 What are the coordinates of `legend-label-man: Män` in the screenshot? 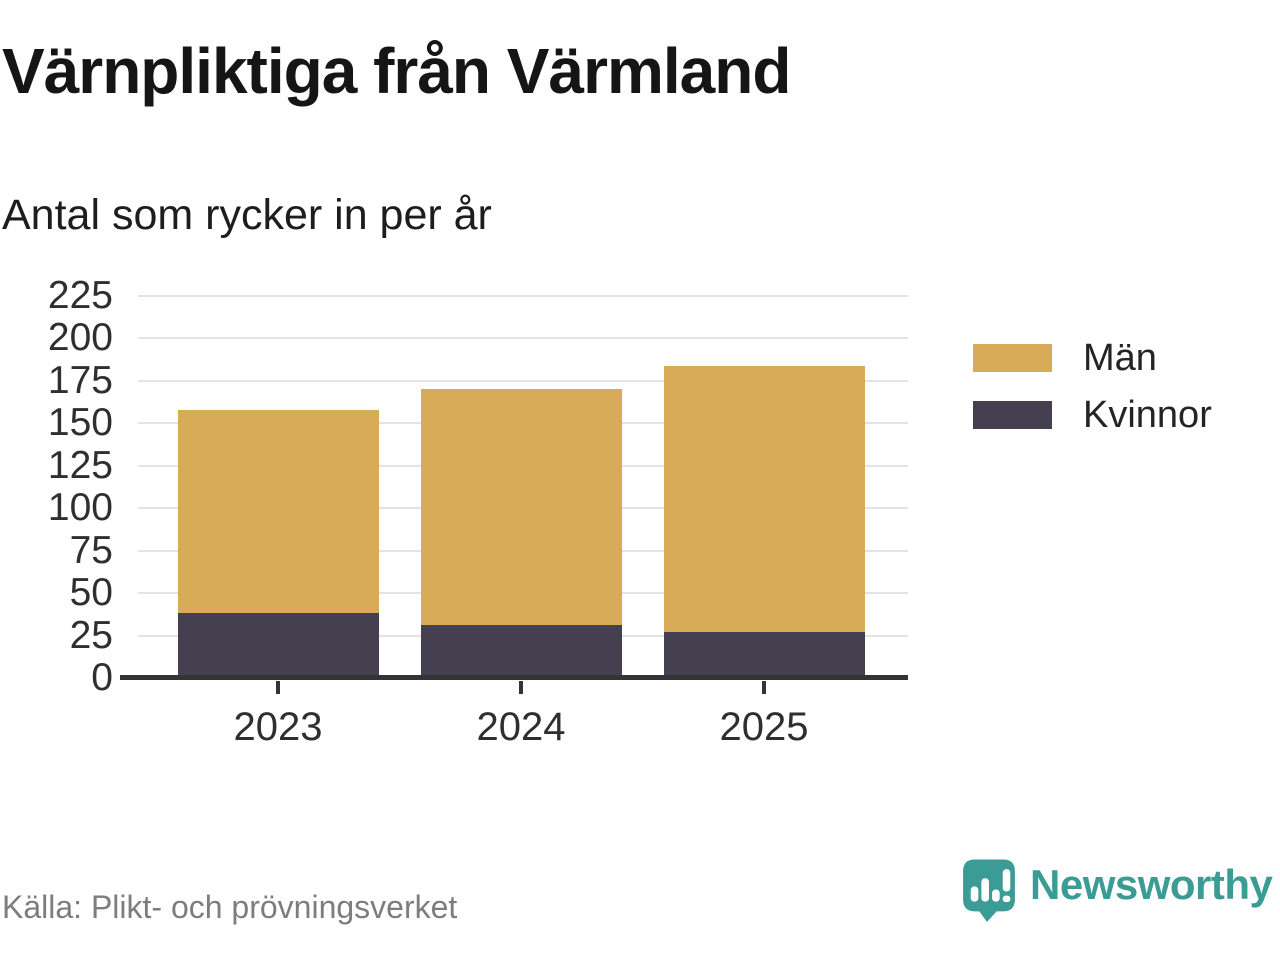 It's located at (1120, 358).